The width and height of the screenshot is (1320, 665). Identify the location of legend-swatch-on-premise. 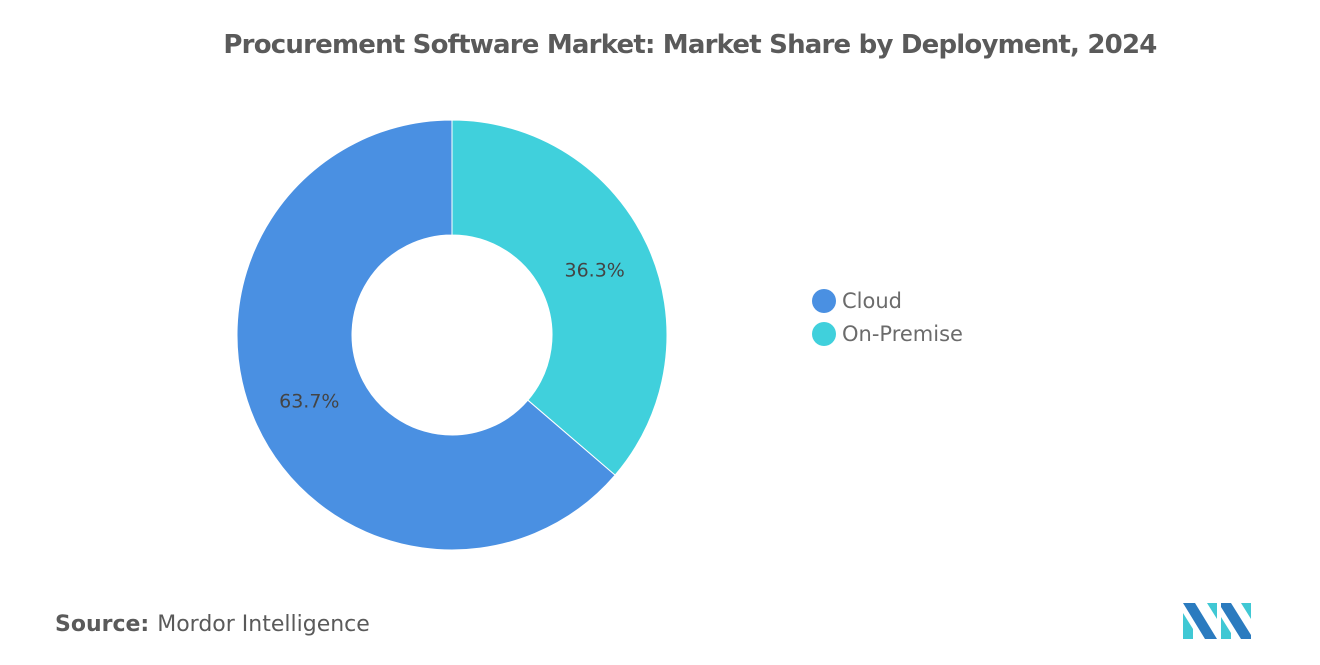
(824, 333).